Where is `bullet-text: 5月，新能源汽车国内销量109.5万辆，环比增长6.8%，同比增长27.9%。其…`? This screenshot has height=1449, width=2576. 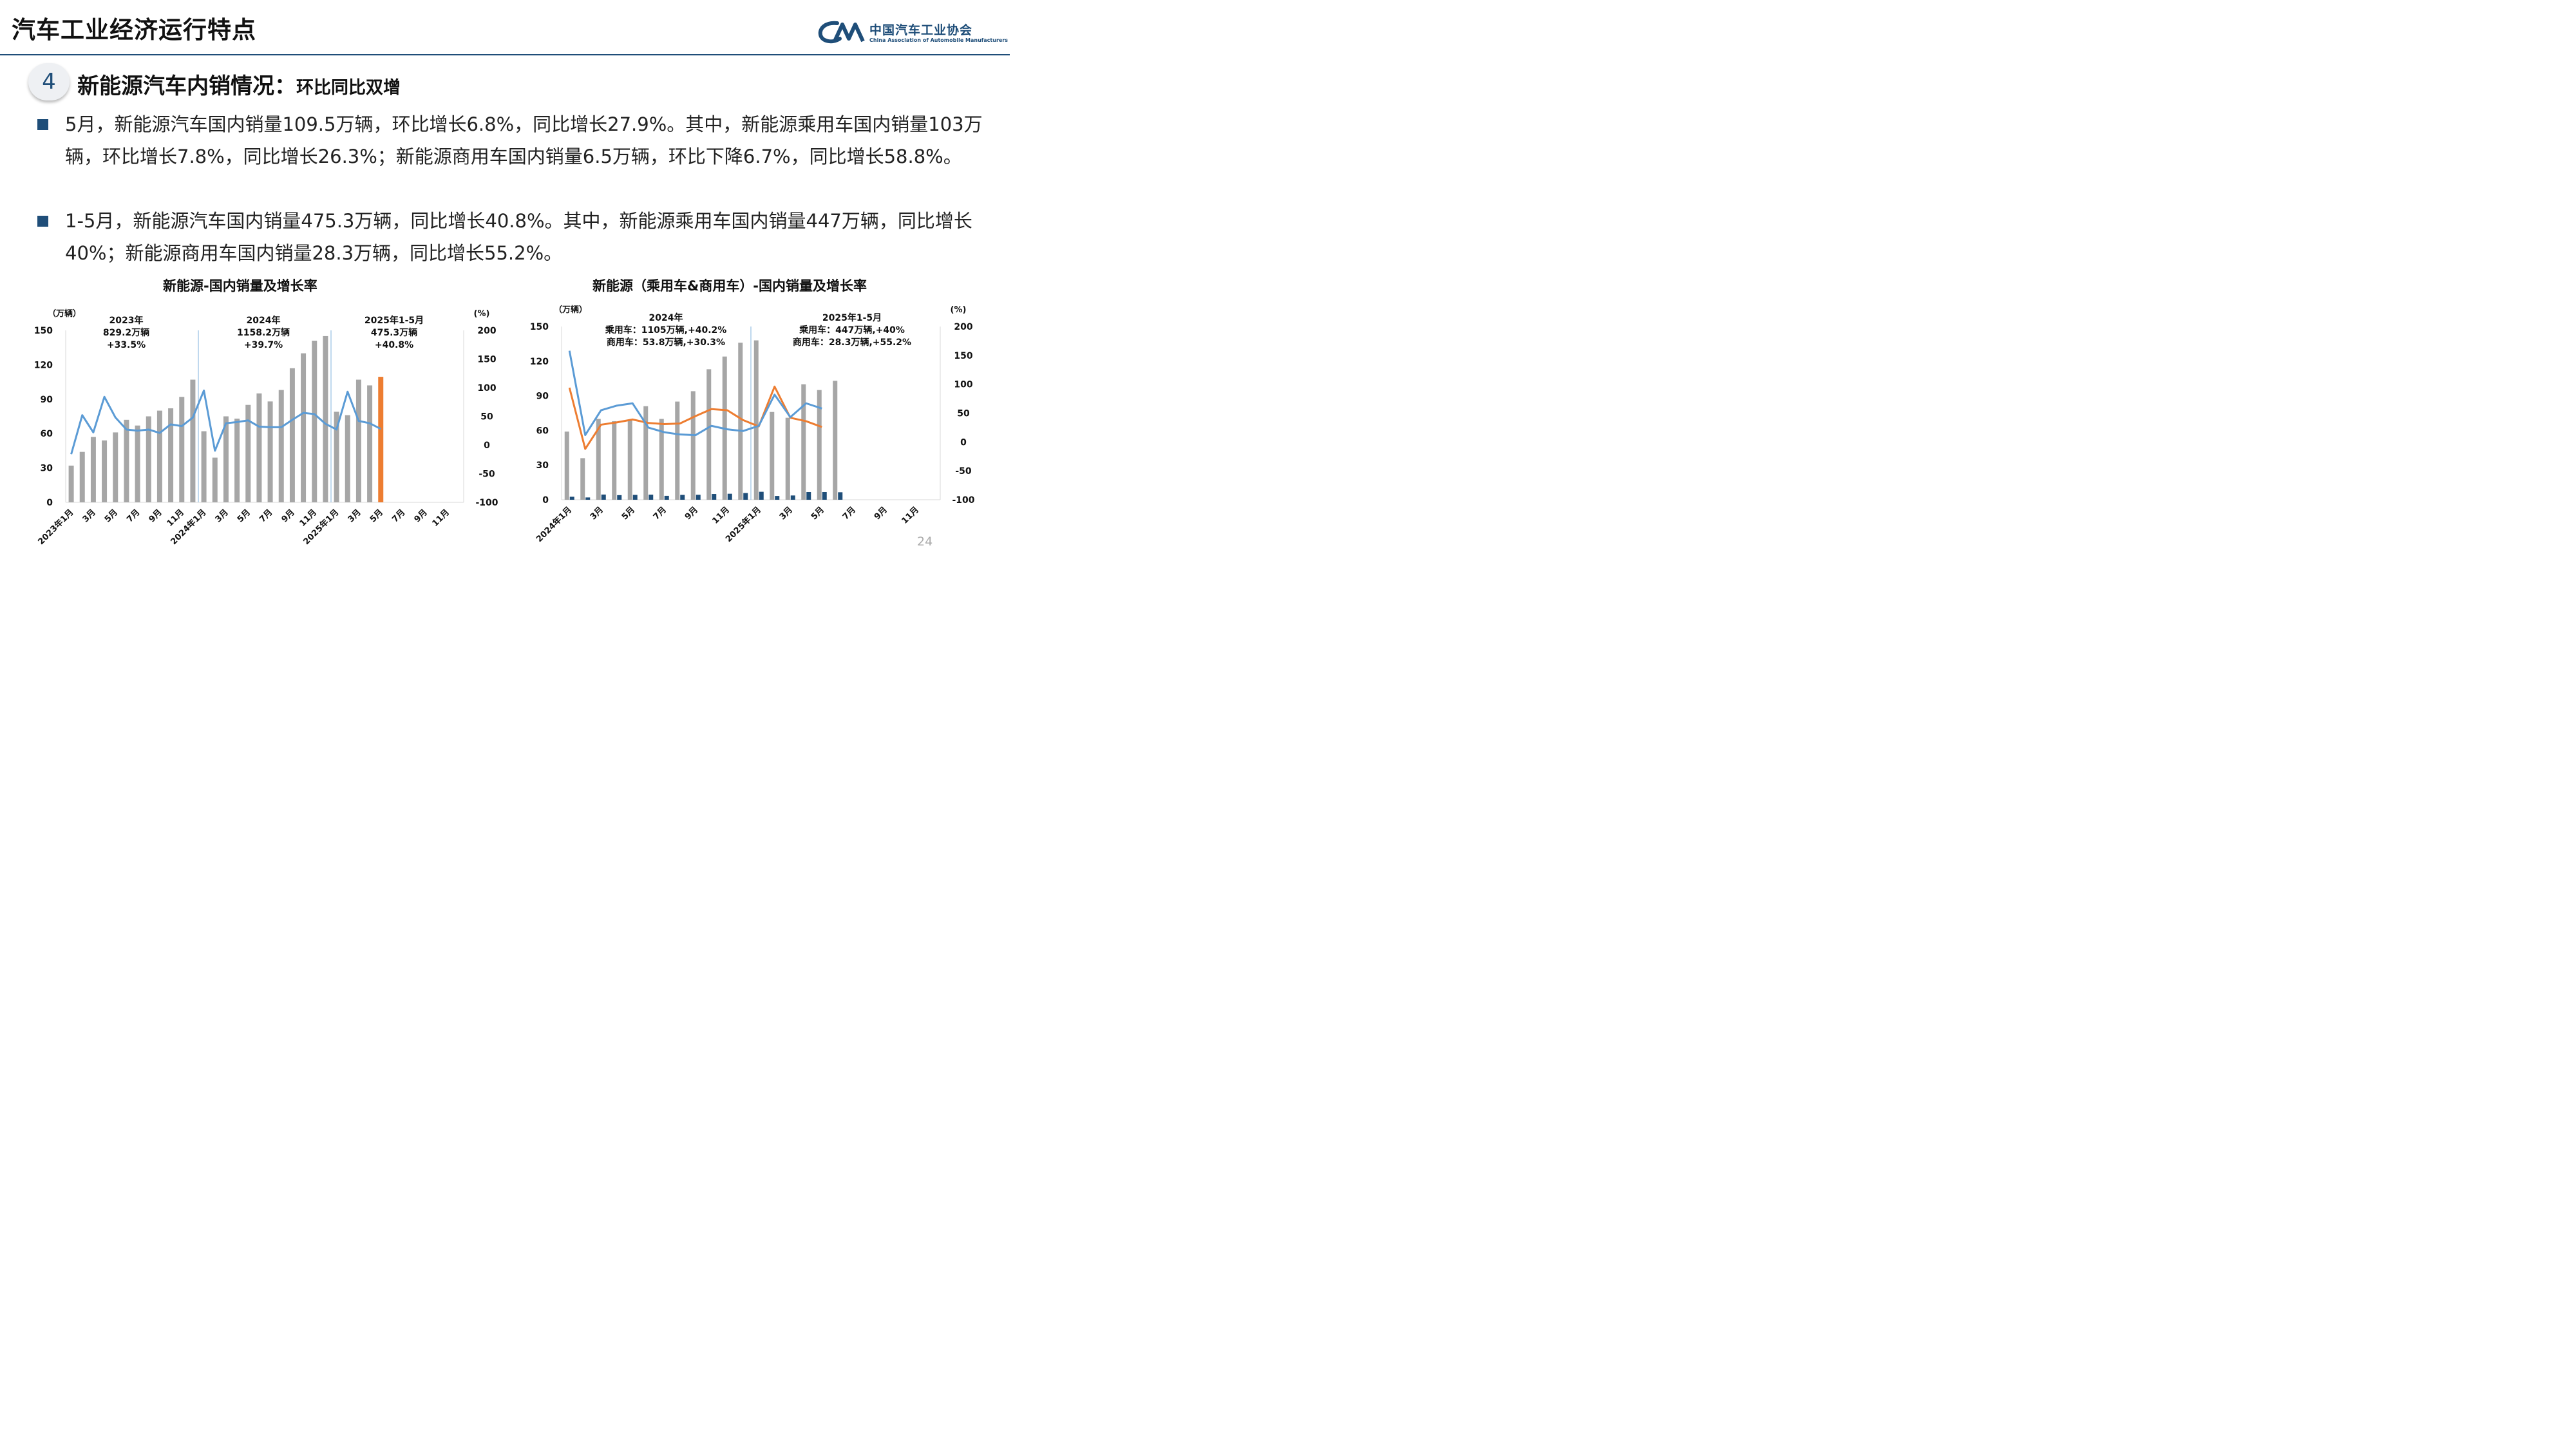 bullet-text: 5月，新能源汽车国内销量109.5万辆，环比增长6.8%，同比增长27.9%。其… is located at coordinates (524, 140).